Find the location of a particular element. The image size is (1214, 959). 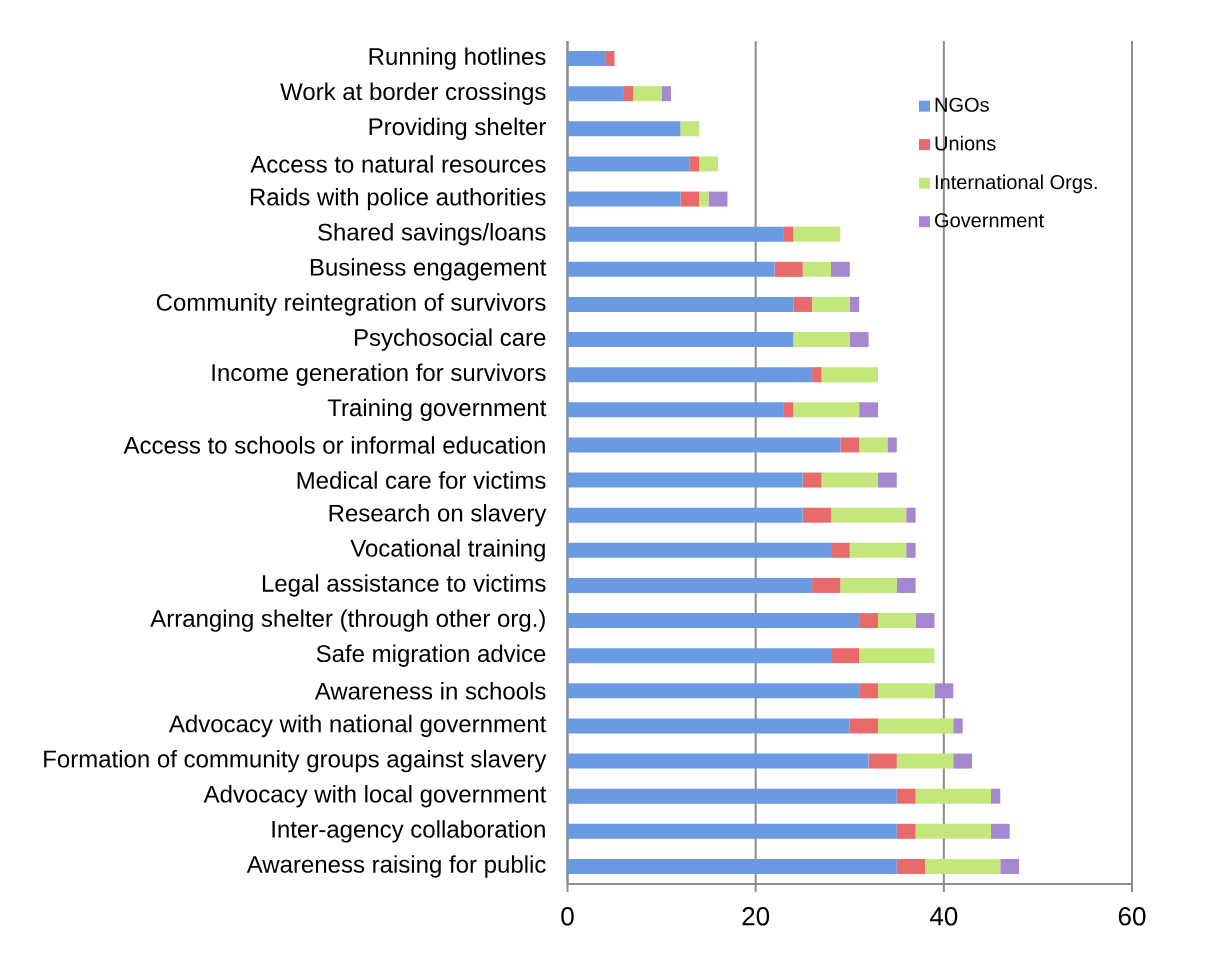

y-tick-label: Running hotlines is located at coordinates (457, 58).